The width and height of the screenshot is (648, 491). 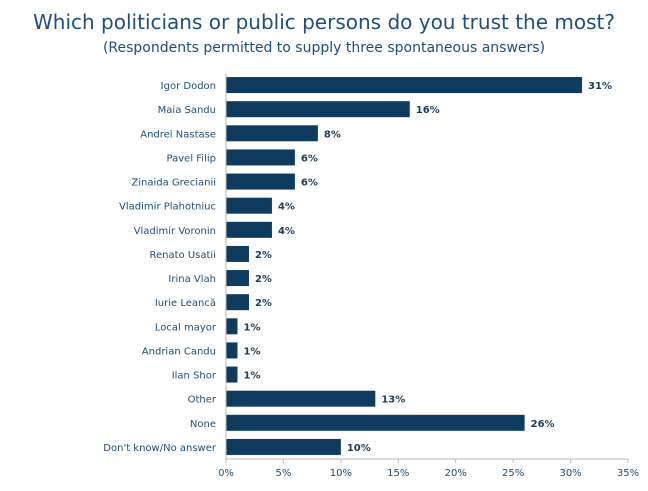 I want to click on category-label: Zinaida Grecianii, so click(x=173, y=183).